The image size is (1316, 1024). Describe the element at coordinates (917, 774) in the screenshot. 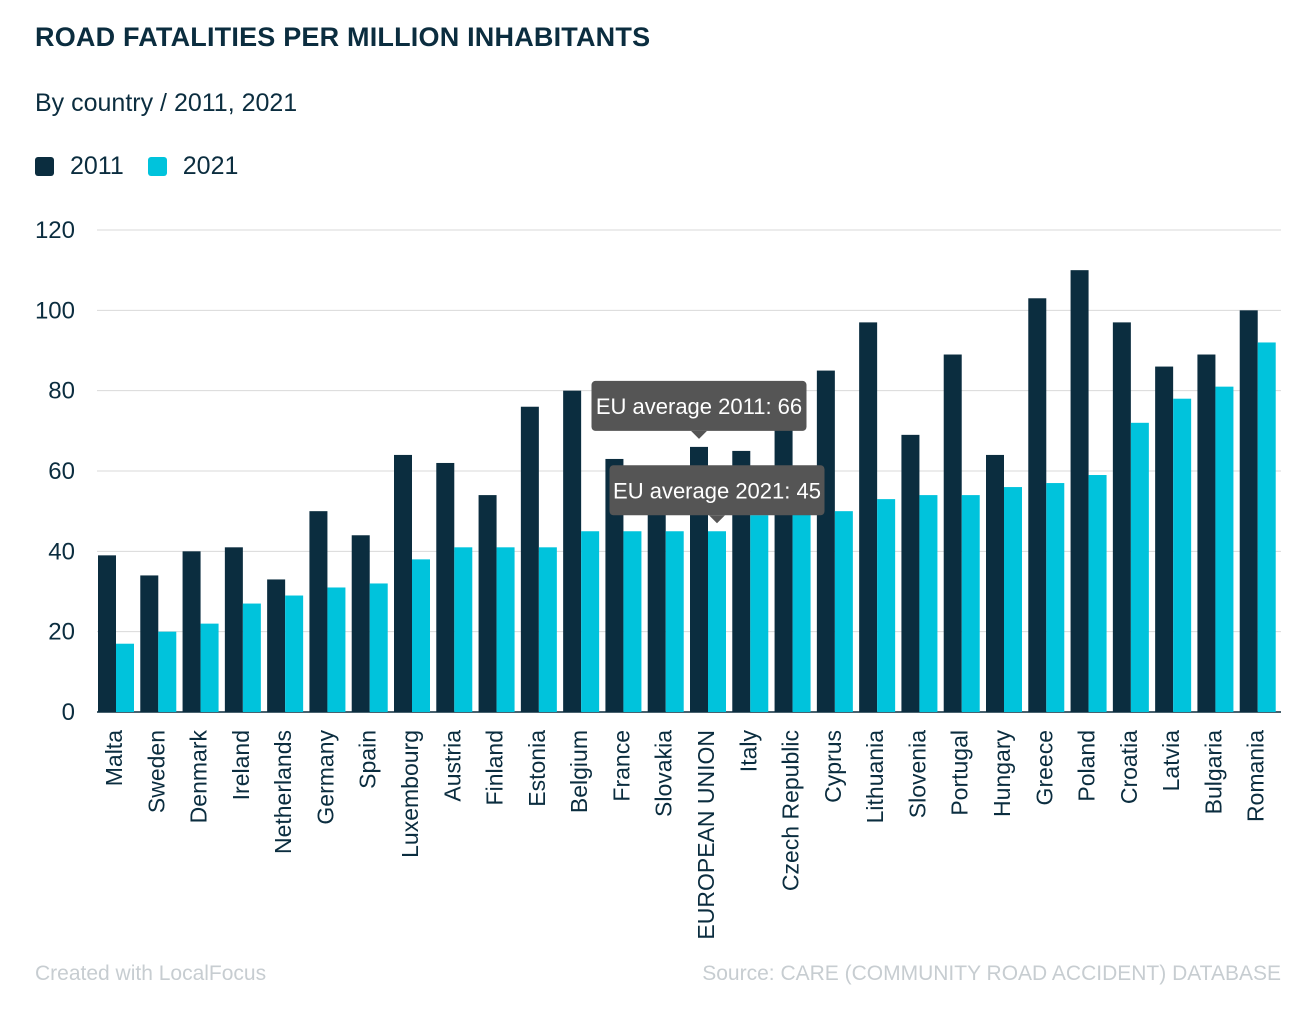

I see `x-tick-label: Slovenia` at that location.